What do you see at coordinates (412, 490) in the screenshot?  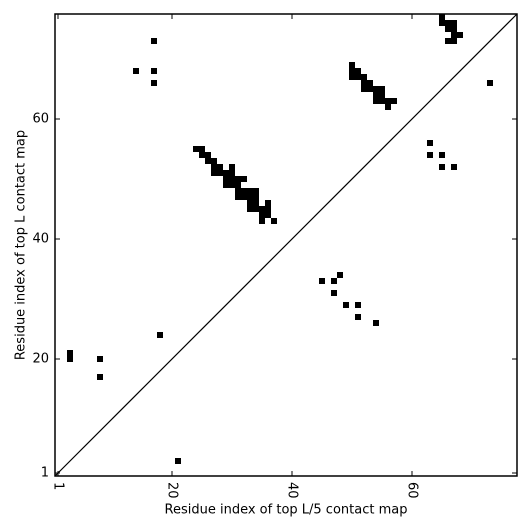 I see `x-tick-label: 60` at bounding box center [412, 490].